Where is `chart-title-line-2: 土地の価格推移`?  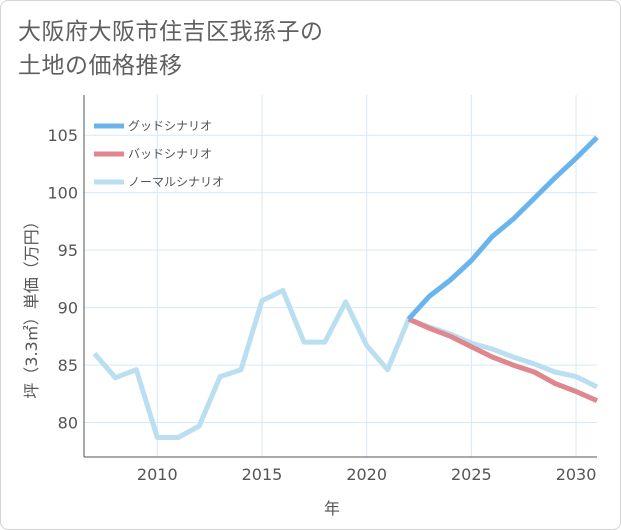 chart-title-line-2: 土地の価格推移 is located at coordinates (100, 66).